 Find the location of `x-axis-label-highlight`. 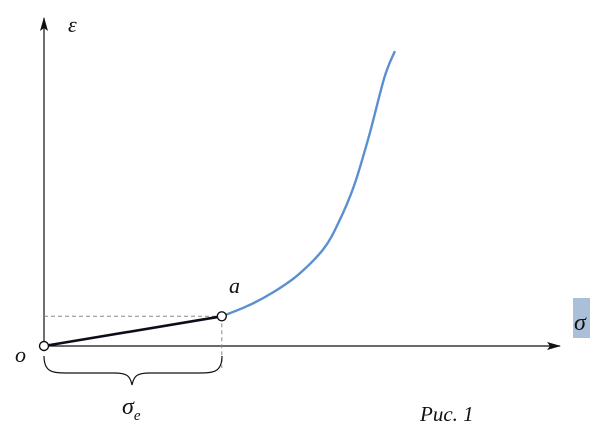

x-axis-label-highlight is located at coordinates (581, 318).